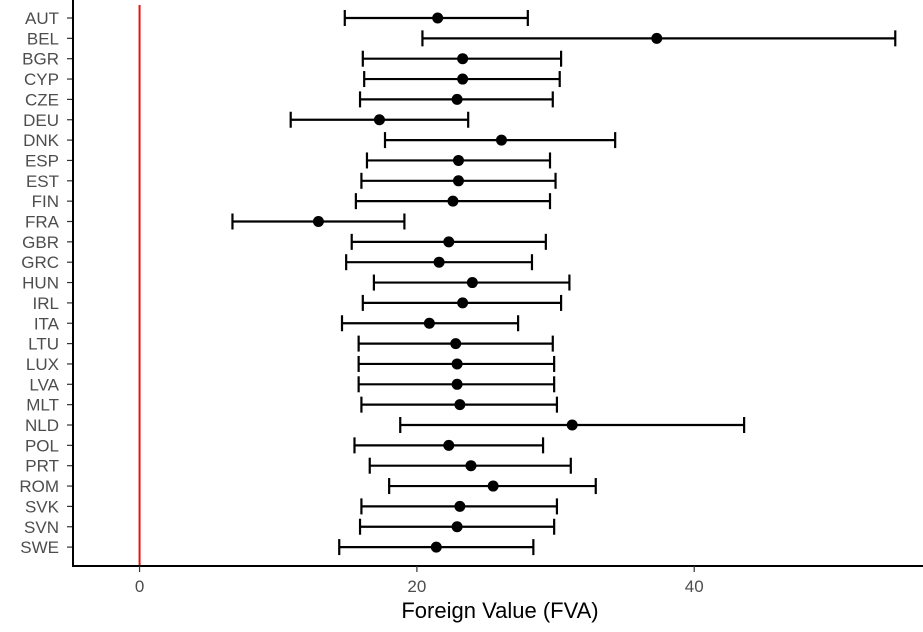 Image resolution: width=923 pixels, height=632 pixels. Describe the element at coordinates (43, 38) in the screenshot. I see `y-tick-label: BEL` at that location.